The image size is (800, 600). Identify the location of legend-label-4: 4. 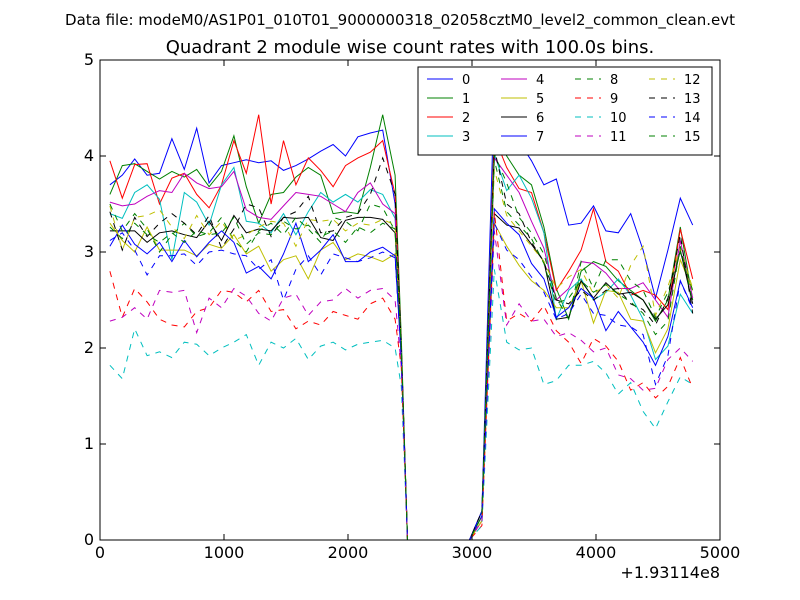
(540, 80).